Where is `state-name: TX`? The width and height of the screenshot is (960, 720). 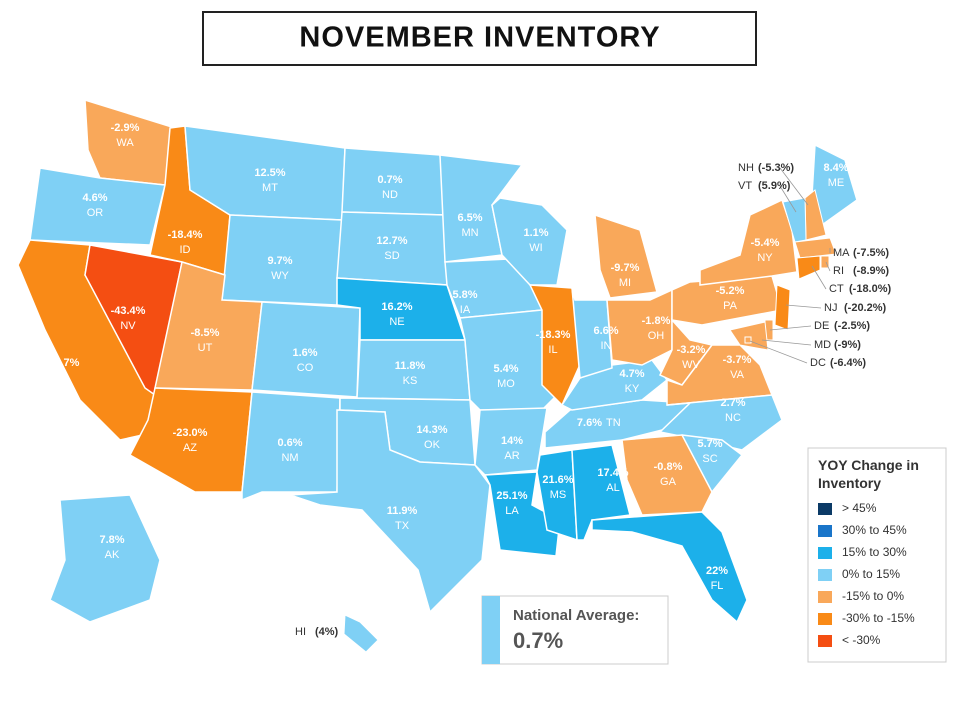
state-name: TX is located at coordinates (402, 526).